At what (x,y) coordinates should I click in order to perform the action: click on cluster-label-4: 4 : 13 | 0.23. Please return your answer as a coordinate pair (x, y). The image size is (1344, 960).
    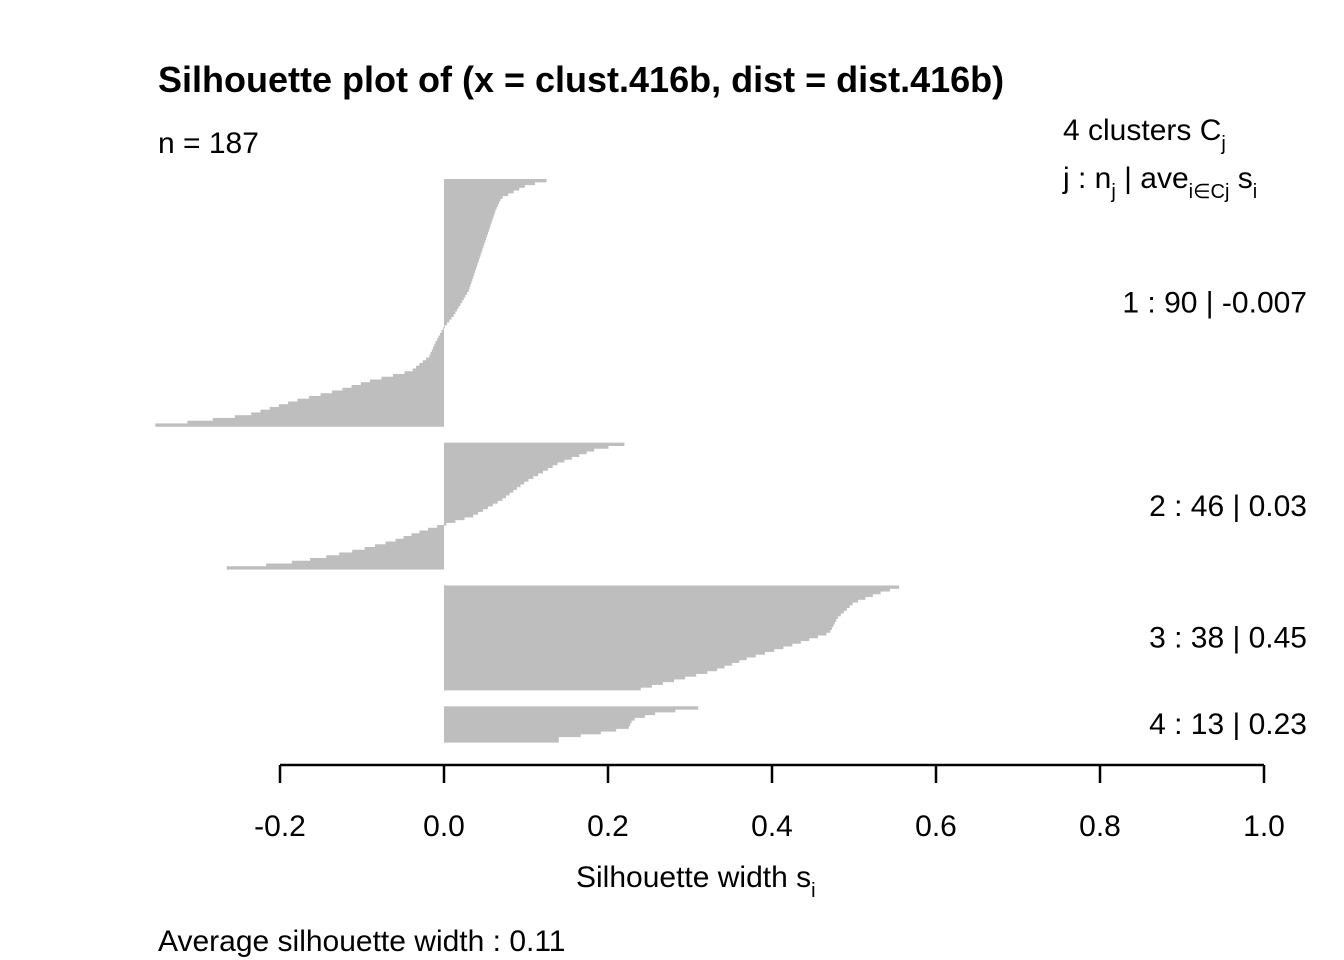
    Looking at the image, I should click on (1228, 724).